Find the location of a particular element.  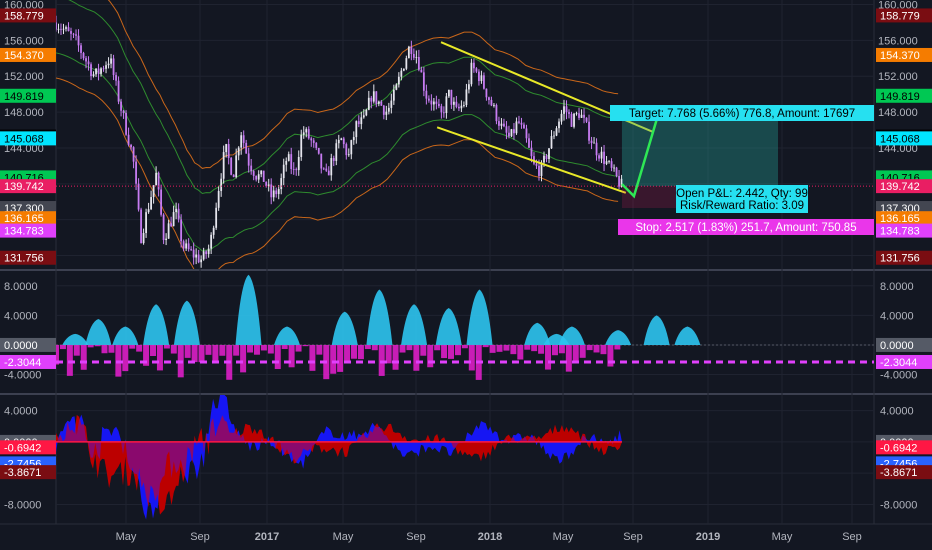

channel-line is located at coordinates (531, 160).